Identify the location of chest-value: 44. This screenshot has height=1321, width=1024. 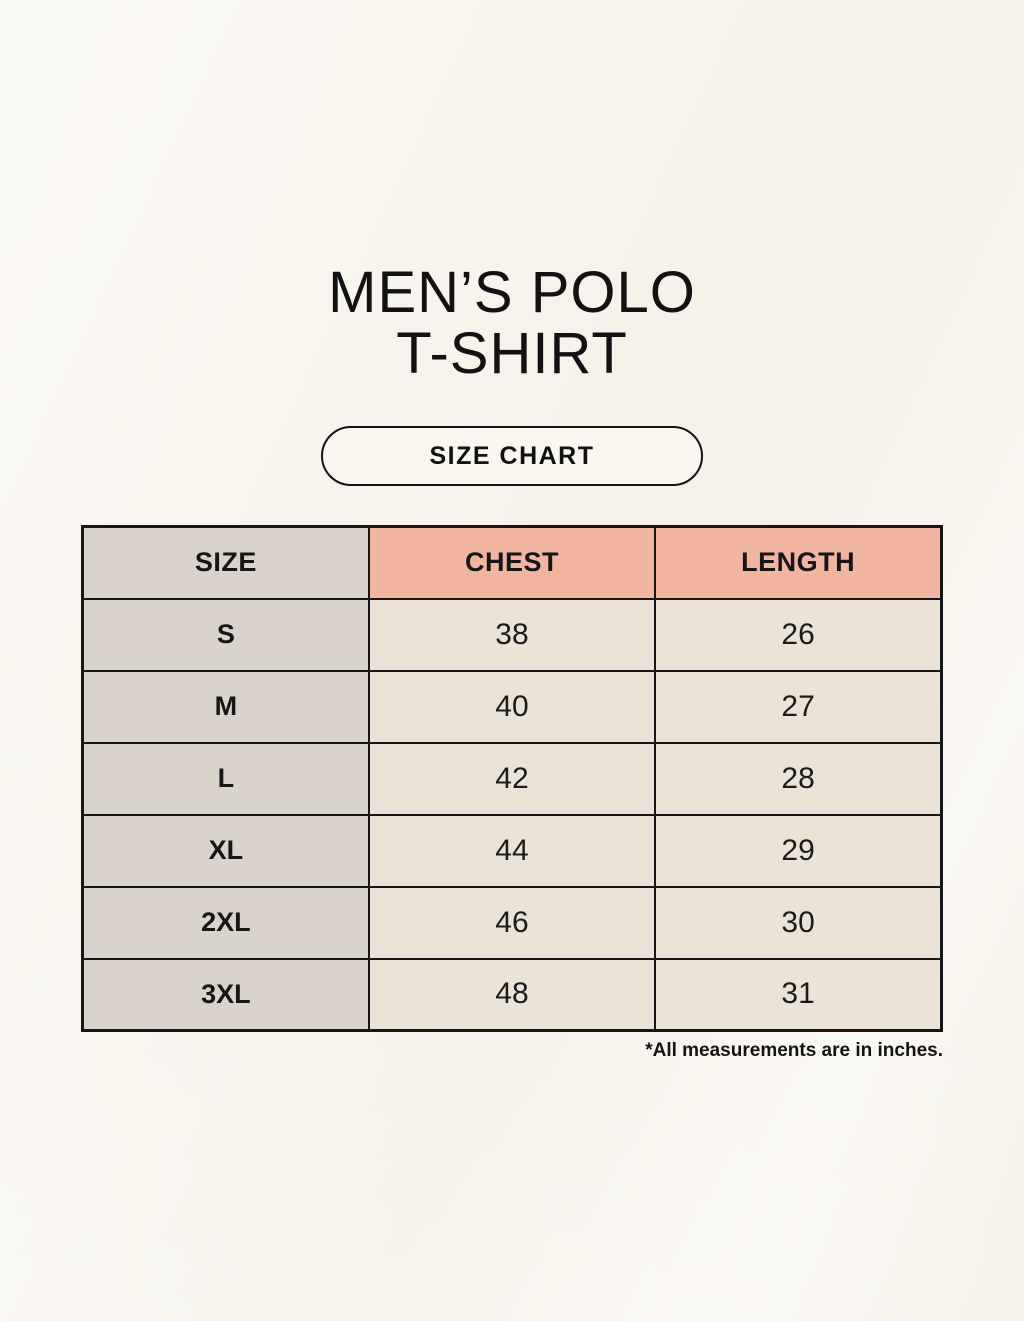
(512, 850).